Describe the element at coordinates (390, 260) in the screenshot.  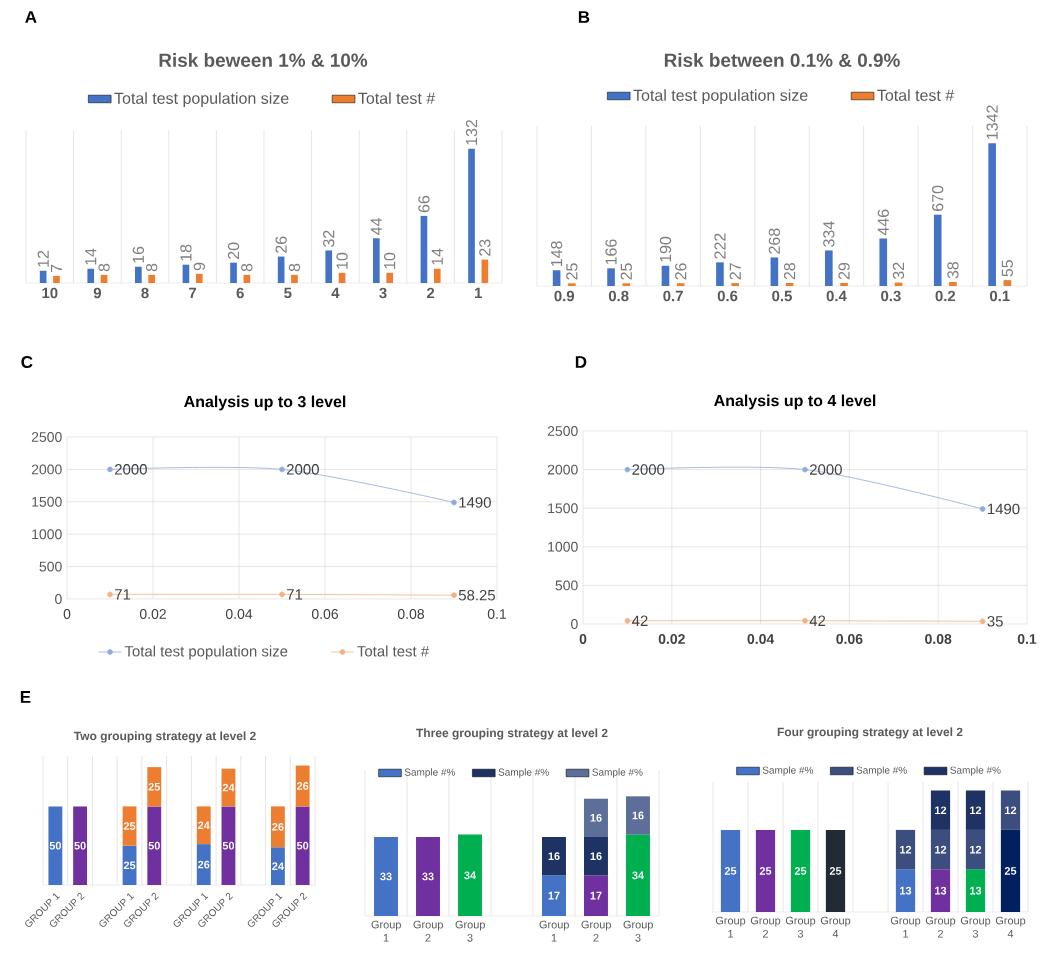
I see `data-label: 10` at that location.